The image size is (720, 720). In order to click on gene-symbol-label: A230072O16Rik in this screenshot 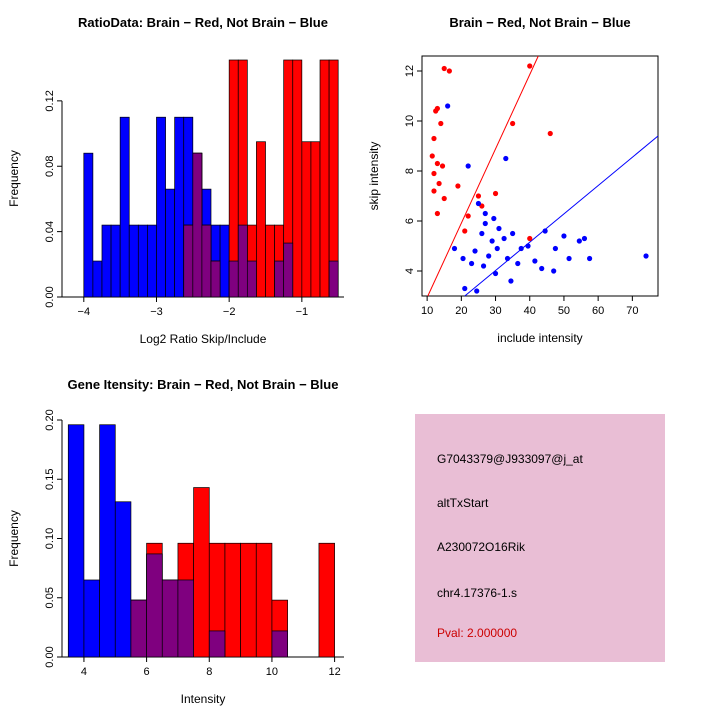, I will do `click(481, 547)`.